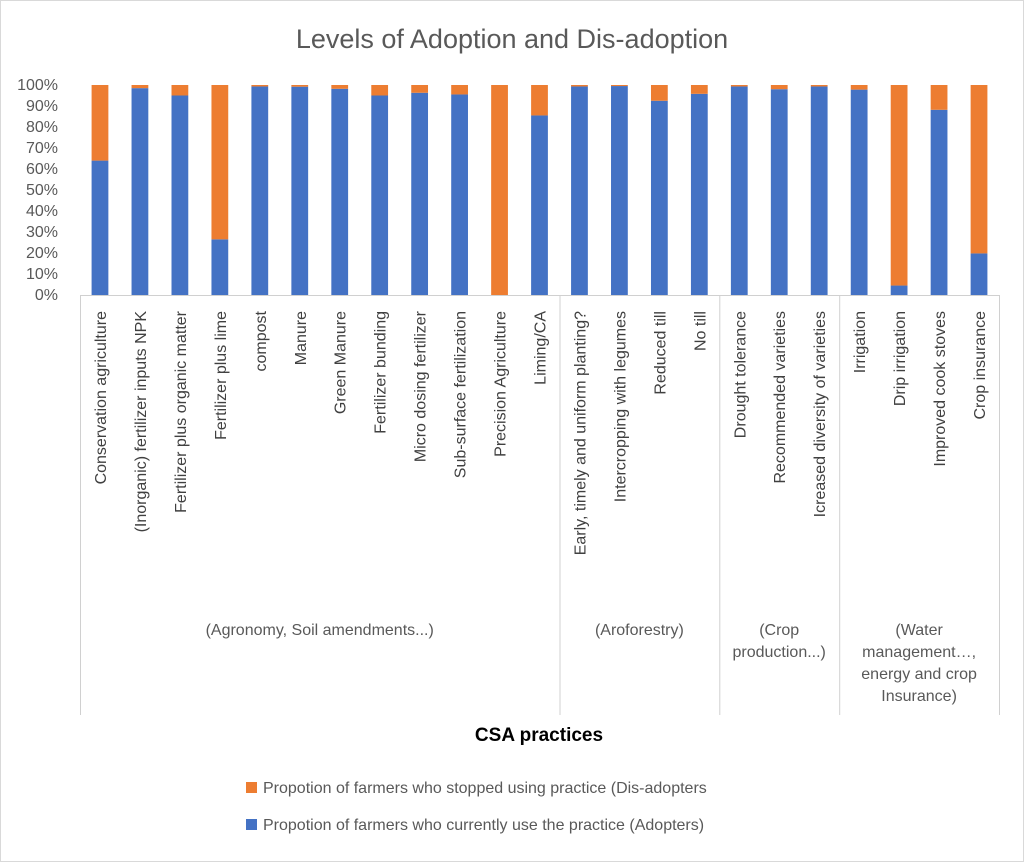 This screenshot has height=862, width=1024. Describe the element at coordinates (181, 411) in the screenshot. I see `x-category-label: Fertilizer plus organic matter` at that location.